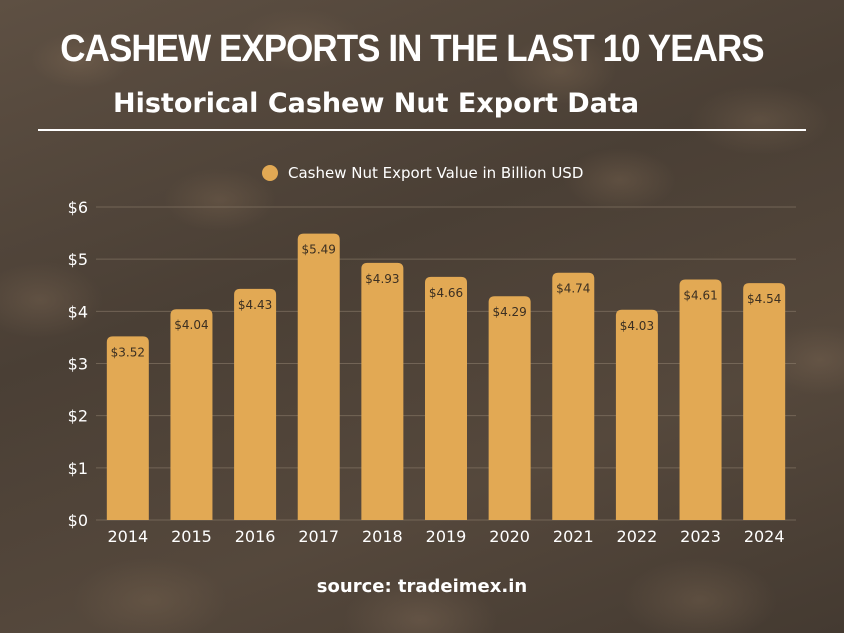 The height and width of the screenshot is (633, 844). I want to click on x-tick-label: 2017, so click(318, 536).